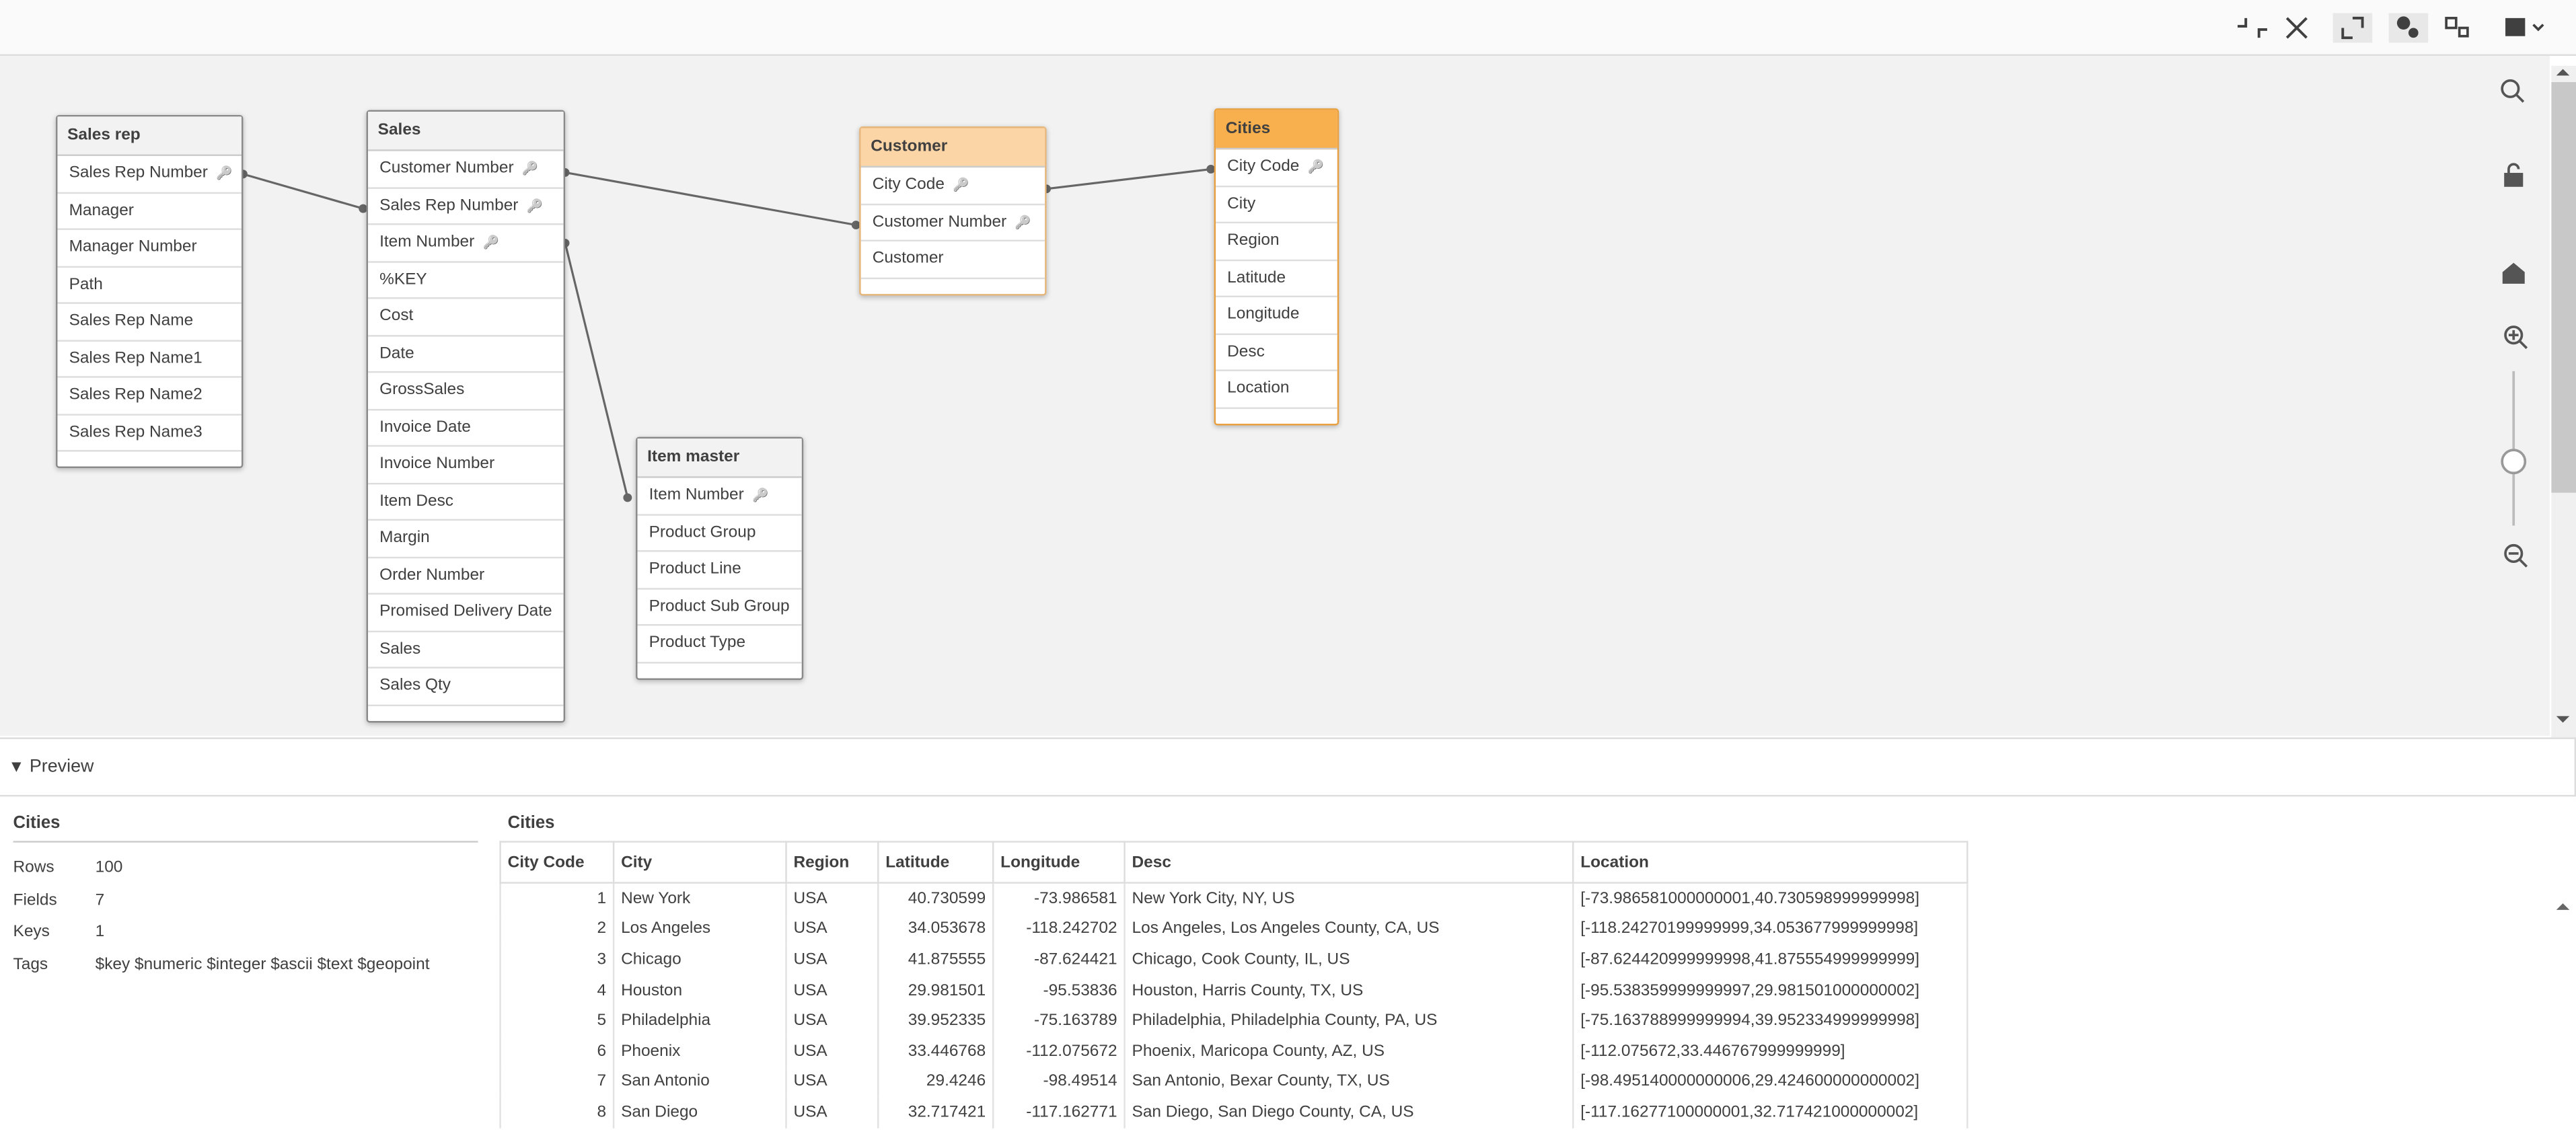 The image size is (2576, 1142). I want to click on table-cell: 41.875555, so click(936, 960).